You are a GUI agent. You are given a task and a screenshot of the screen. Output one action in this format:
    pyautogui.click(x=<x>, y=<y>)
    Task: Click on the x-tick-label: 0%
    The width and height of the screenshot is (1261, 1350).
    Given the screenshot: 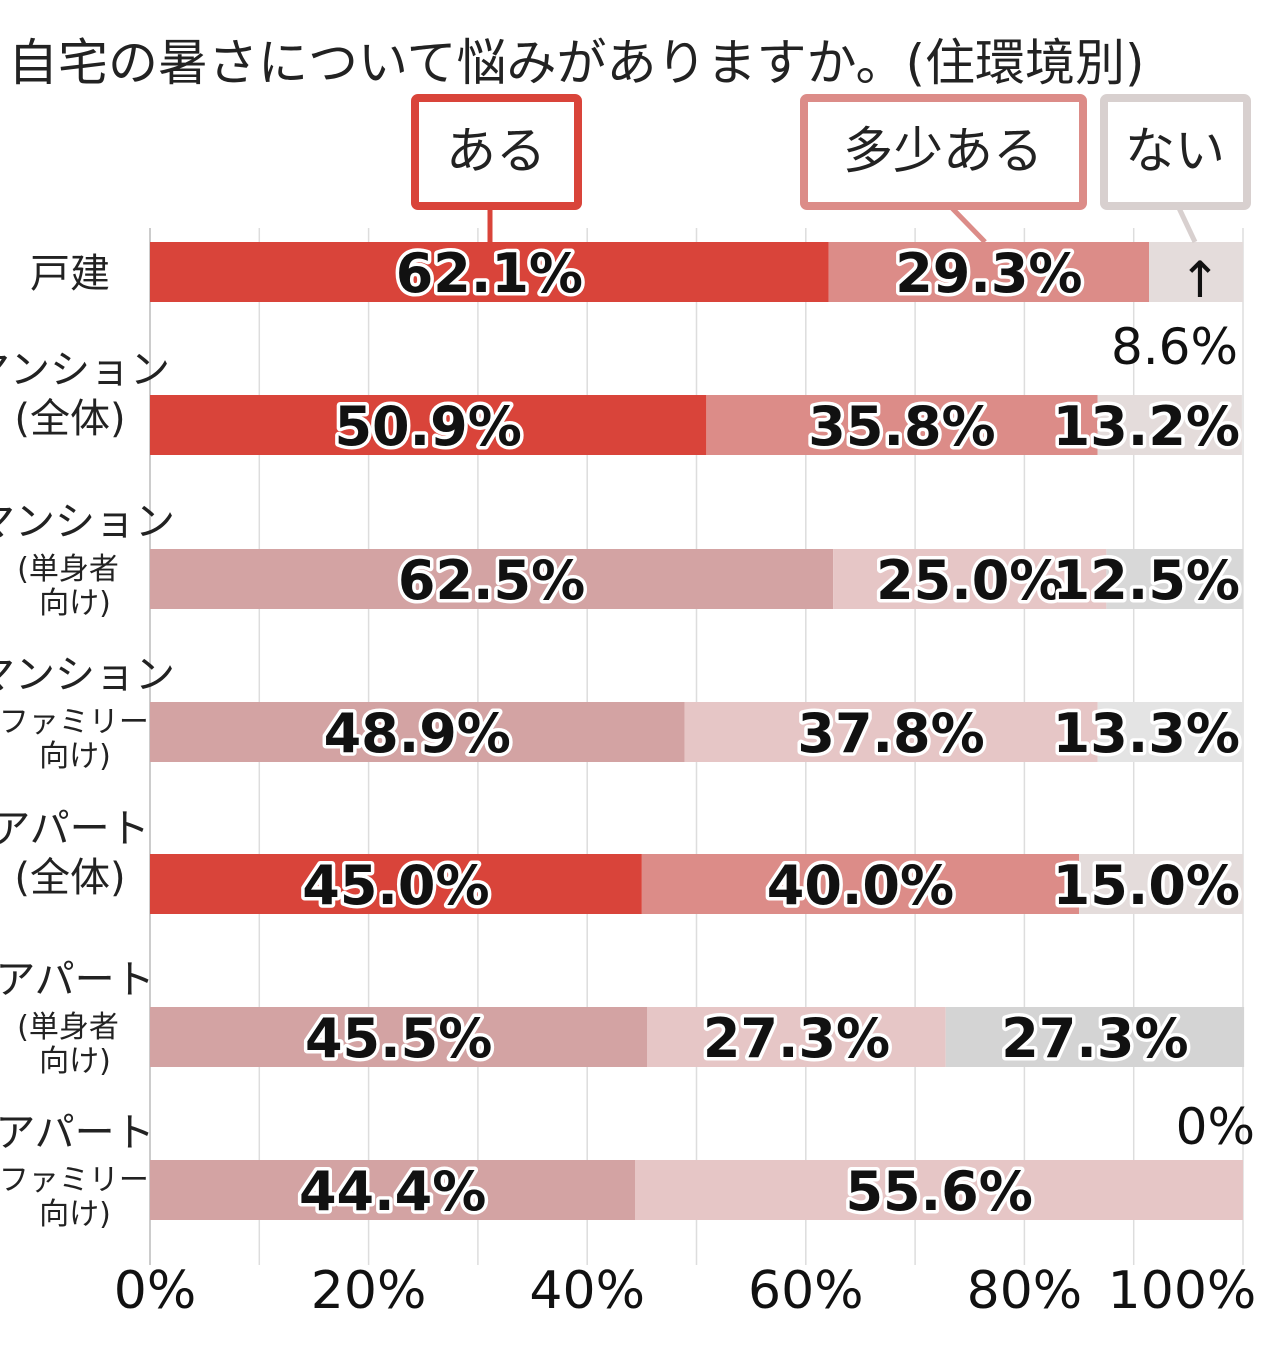 What is the action you would take?
    pyautogui.click(x=155, y=1291)
    